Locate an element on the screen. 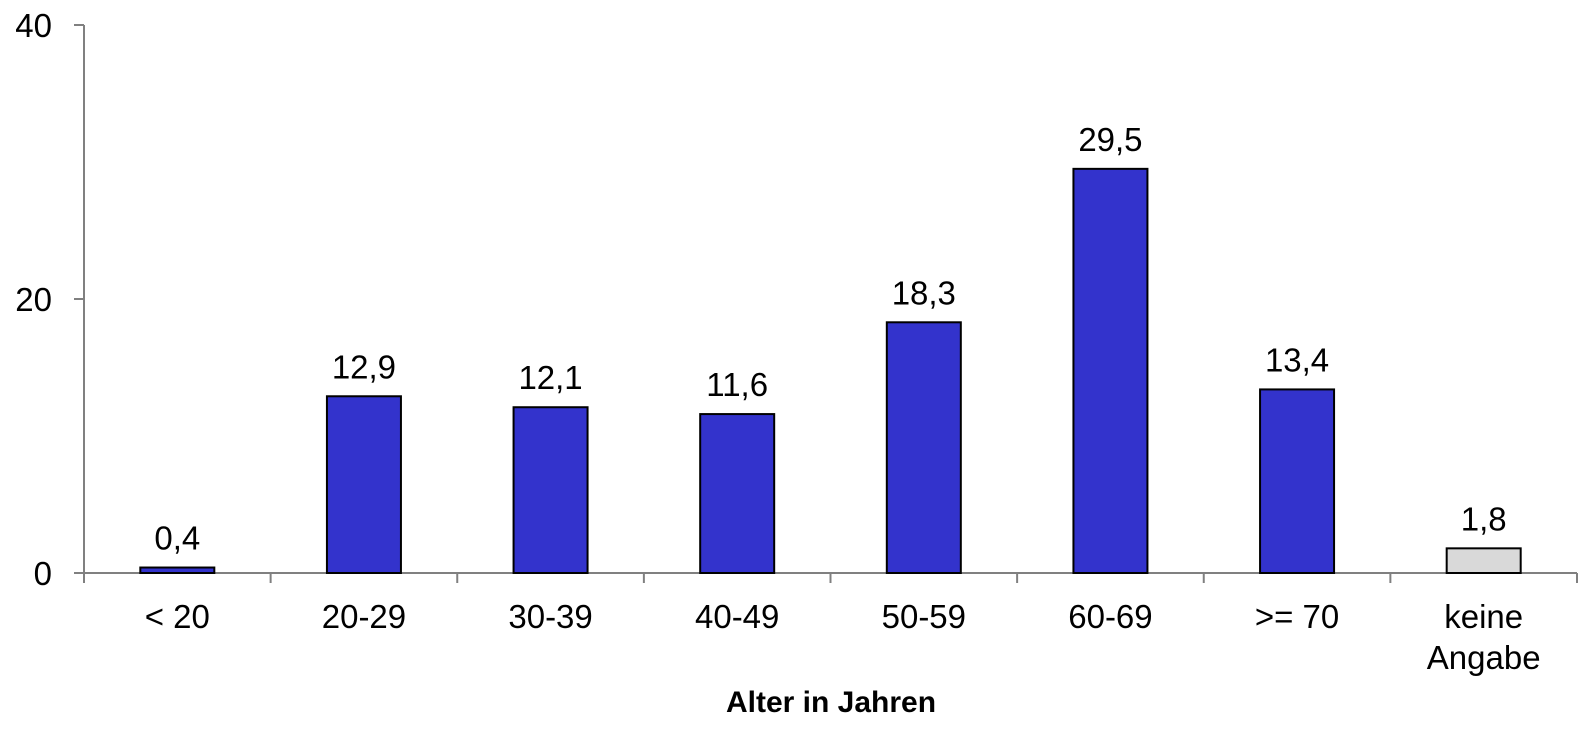  bar-value-label: 13,4 is located at coordinates (1297, 359).